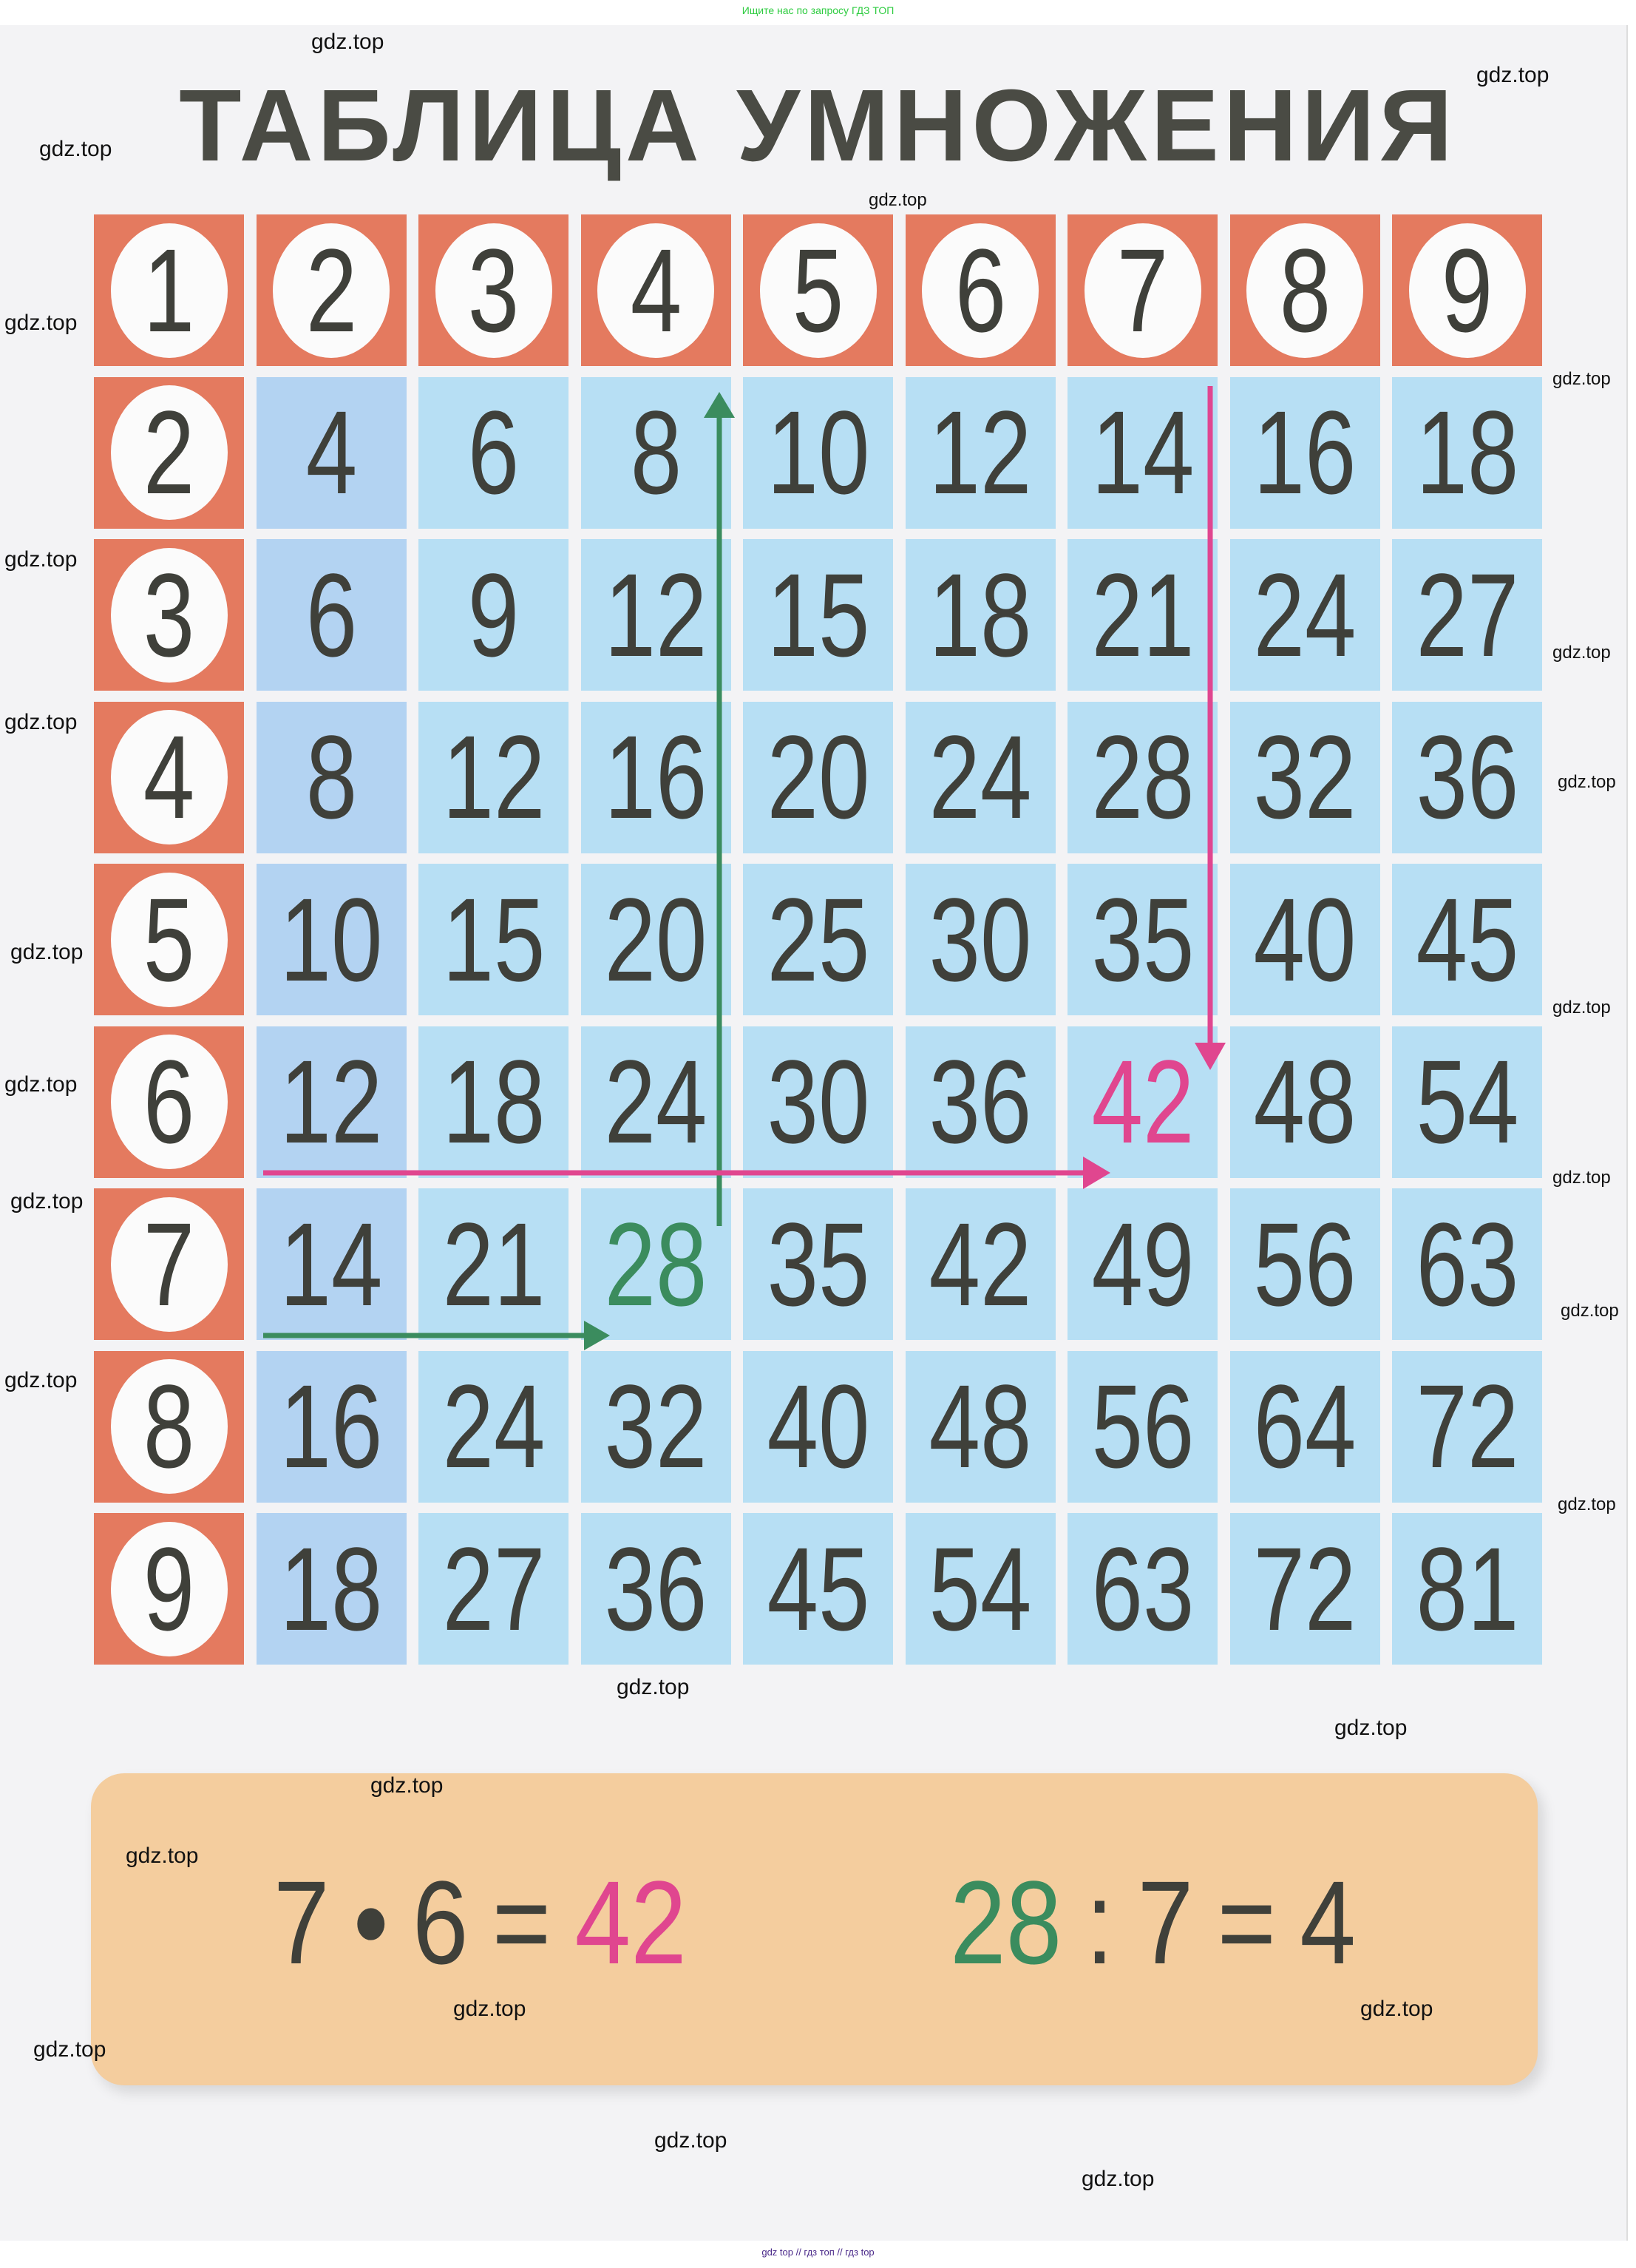  Describe the element at coordinates (331, 615) in the screenshot. I see `product-cell: 6` at that location.